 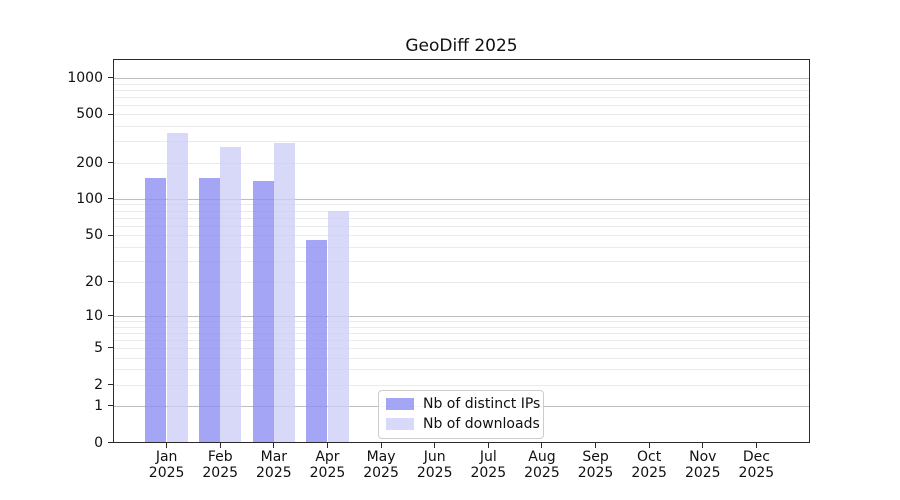 What do you see at coordinates (98, 384) in the screenshot?
I see `y-tick-label-2: 2` at bounding box center [98, 384].